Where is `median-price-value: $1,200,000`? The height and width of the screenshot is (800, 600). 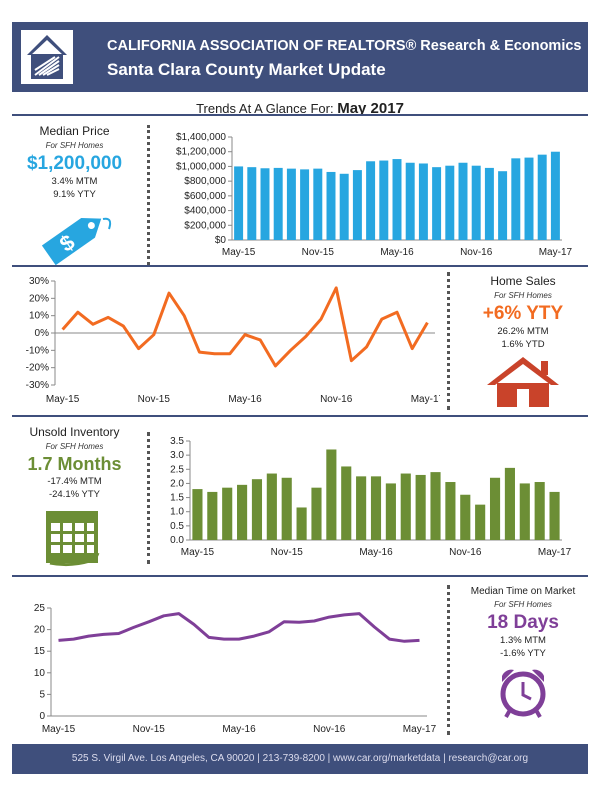 median-price-value: $1,200,000 is located at coordinates (74, 163).